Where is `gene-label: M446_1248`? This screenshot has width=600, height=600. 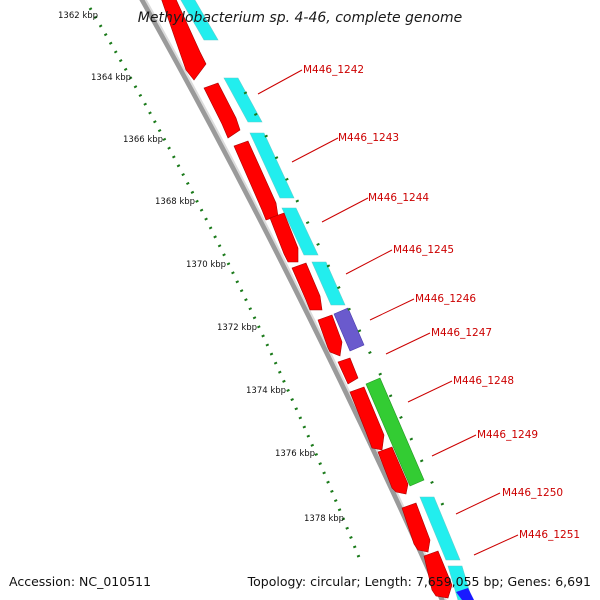
gene-label: M446_1248 is located at coordinates (483, 381).